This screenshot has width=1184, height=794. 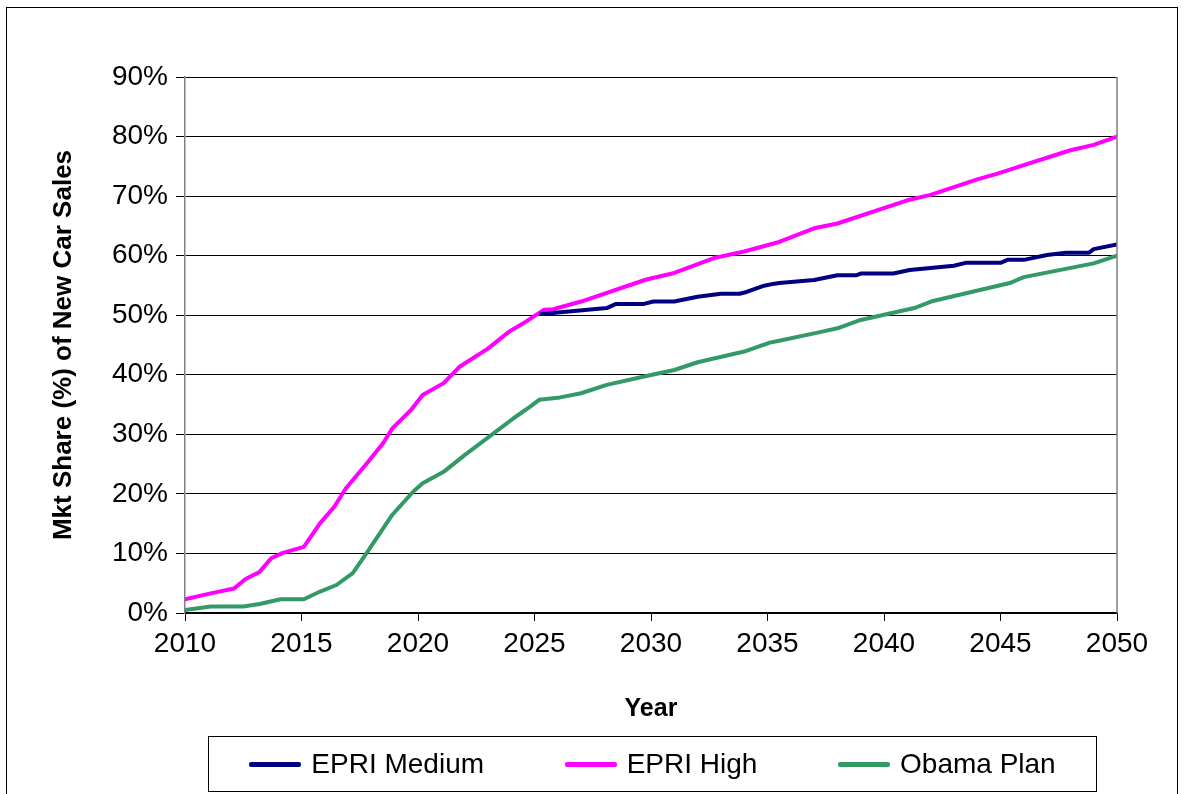 I want to click on x-tick-label: 2030, so click(x=651, y=642).